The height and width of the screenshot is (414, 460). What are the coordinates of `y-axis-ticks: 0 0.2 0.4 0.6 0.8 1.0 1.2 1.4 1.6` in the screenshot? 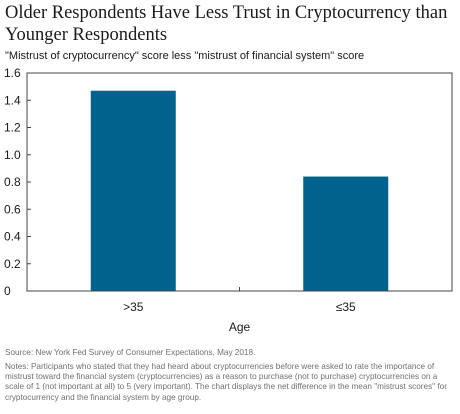 It's located at (17, 182).